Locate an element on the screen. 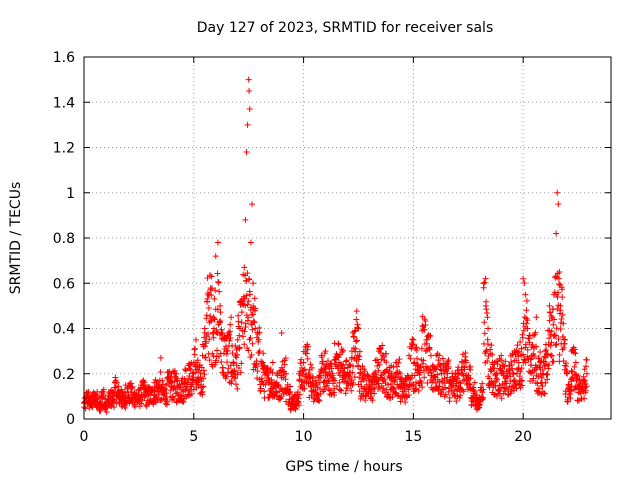  y-tick-label: 0 is located at coordinates (70, 420).